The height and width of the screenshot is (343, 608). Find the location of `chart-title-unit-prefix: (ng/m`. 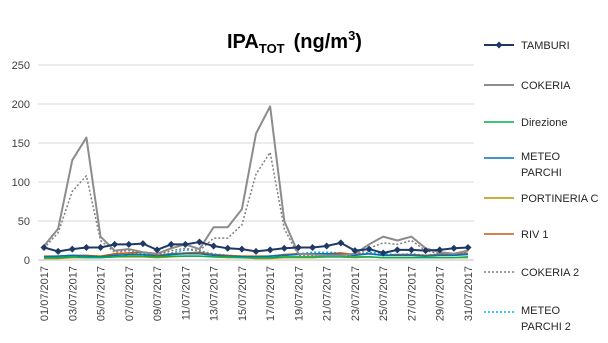

chart-title-unit-prefix: (ng/m is located at coordinates (321, 42).